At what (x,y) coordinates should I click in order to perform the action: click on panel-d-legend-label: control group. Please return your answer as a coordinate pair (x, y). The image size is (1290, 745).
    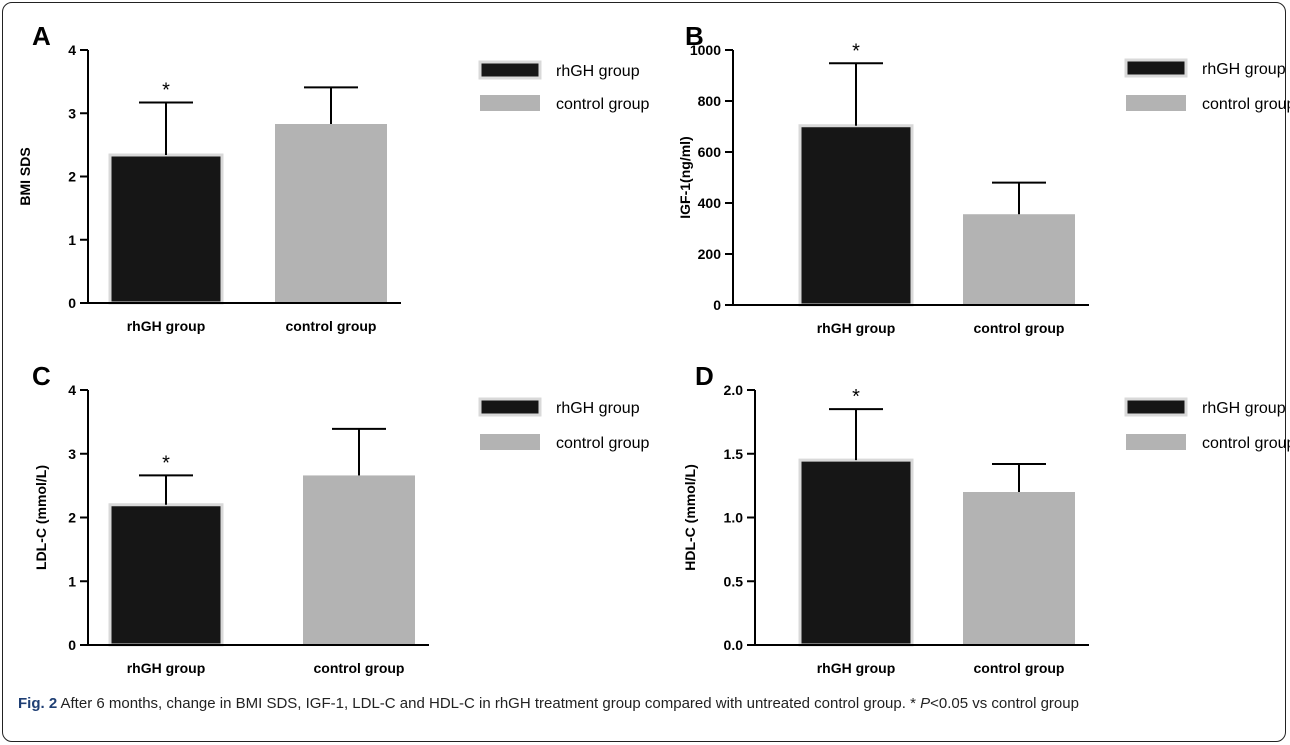
    Looking at the image, I should click on (1246, 443).